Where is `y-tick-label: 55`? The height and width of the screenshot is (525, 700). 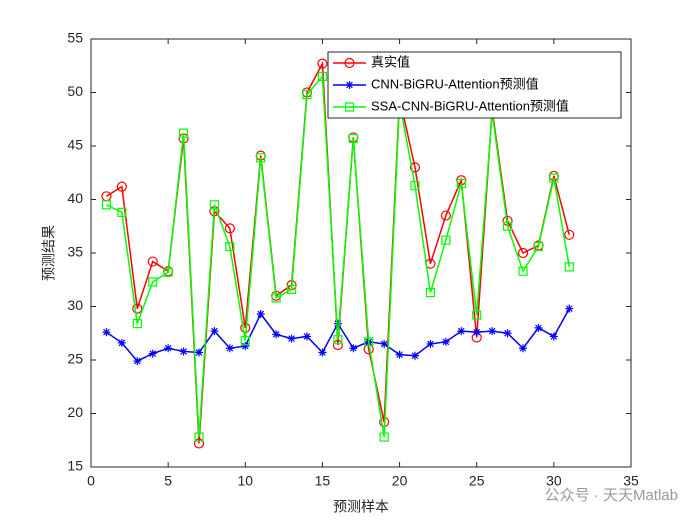
y-tick-label: 55 is located at coordinates (75, 38).